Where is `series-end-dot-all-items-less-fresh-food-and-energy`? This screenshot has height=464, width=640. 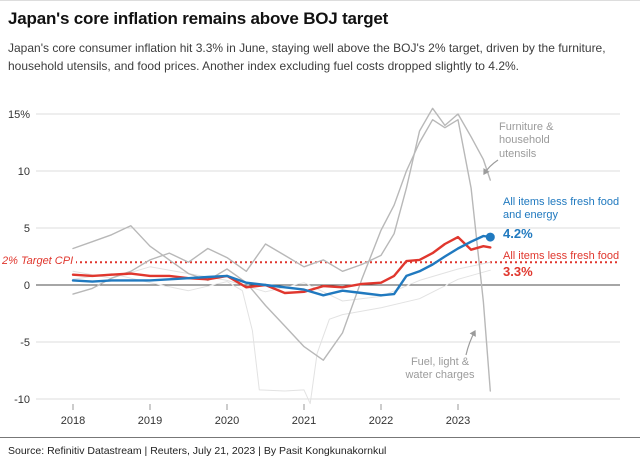 series-end-dot-all-items-less-fresh-food-and-energy is located at coordinates (490, 237).